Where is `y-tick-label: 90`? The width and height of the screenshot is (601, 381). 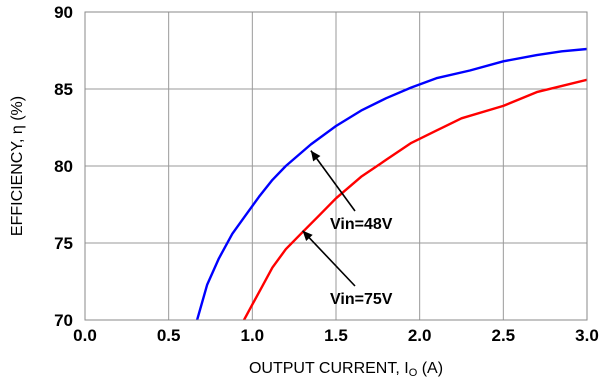
y-tick-label: 90 is located at coordinates (63, 12).